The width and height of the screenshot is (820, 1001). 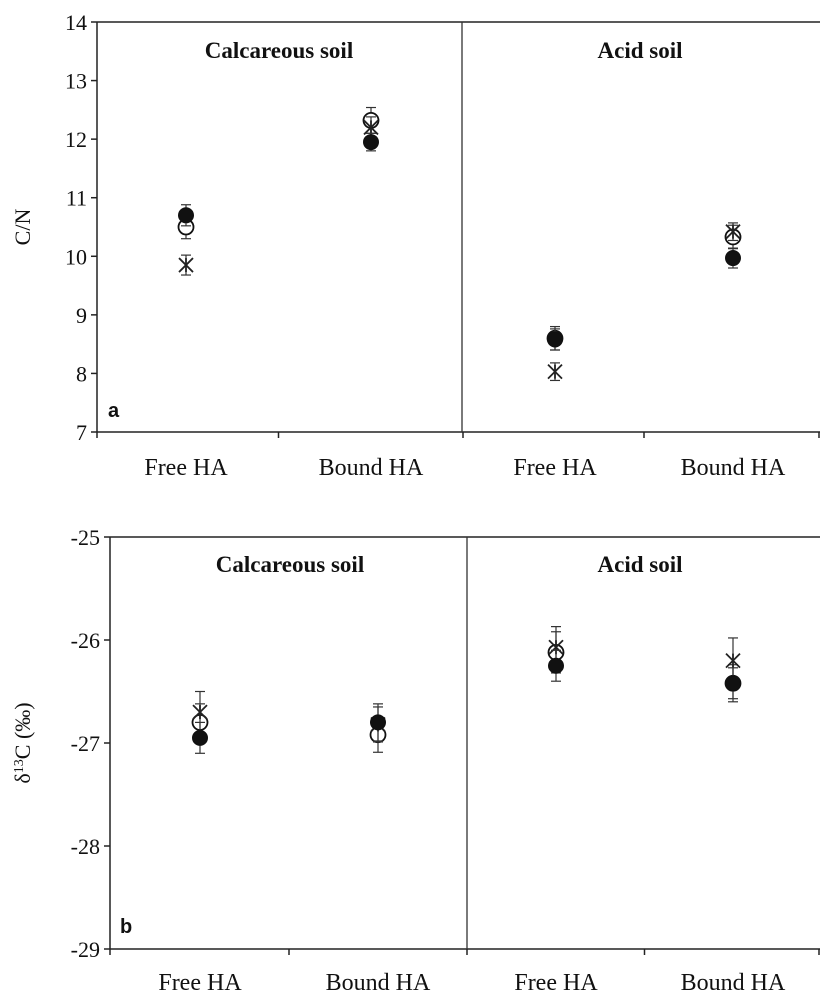 What do you see at coordinates (81, 315) in the screenshot?
I see `y-tick-label: 9` at bounding box center [81, 315].